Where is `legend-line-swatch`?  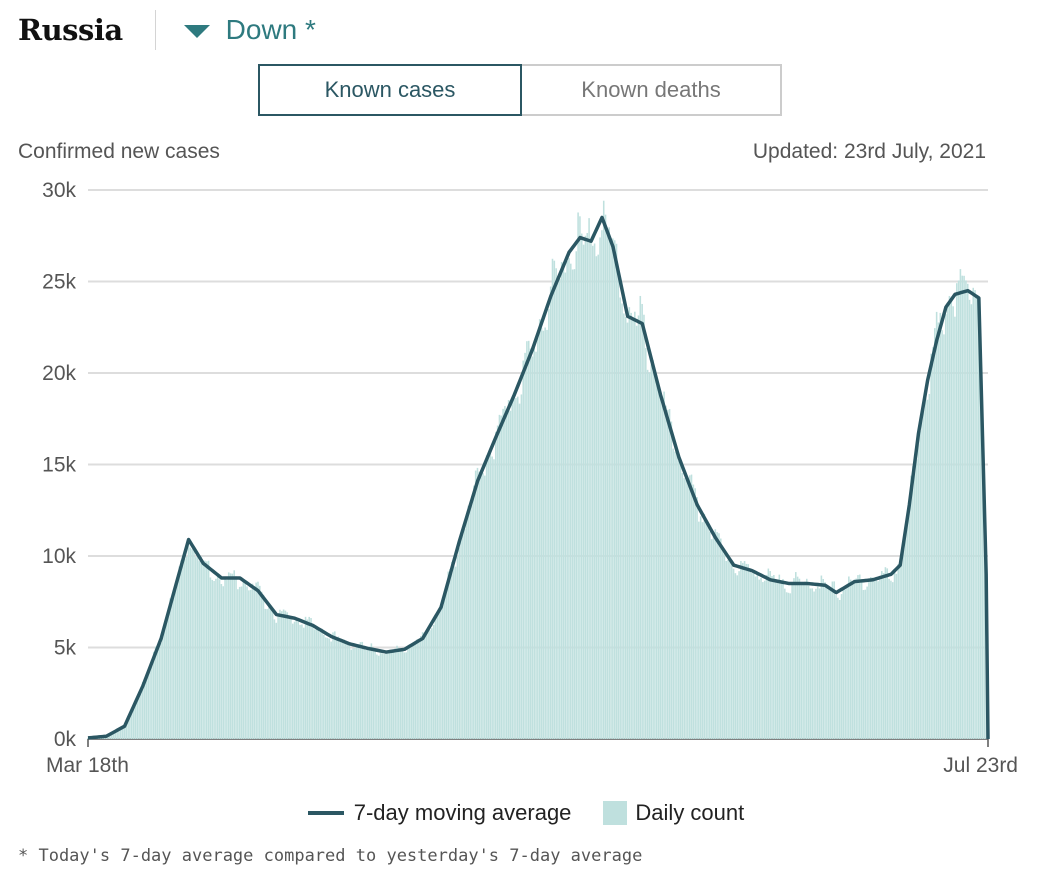
legend-line-swatch is located at coordinates (325, 813).